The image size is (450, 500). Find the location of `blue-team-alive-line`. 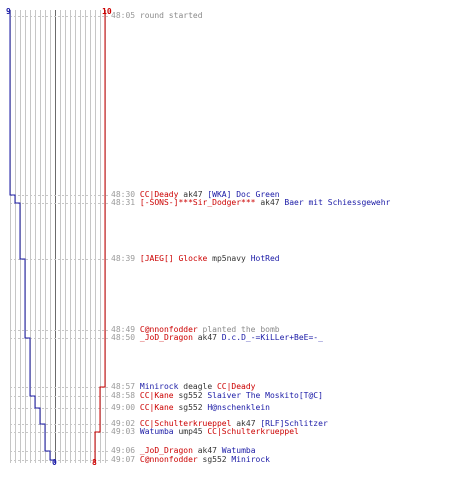

blue-team-alive-line is located at coordinates (32, 236).